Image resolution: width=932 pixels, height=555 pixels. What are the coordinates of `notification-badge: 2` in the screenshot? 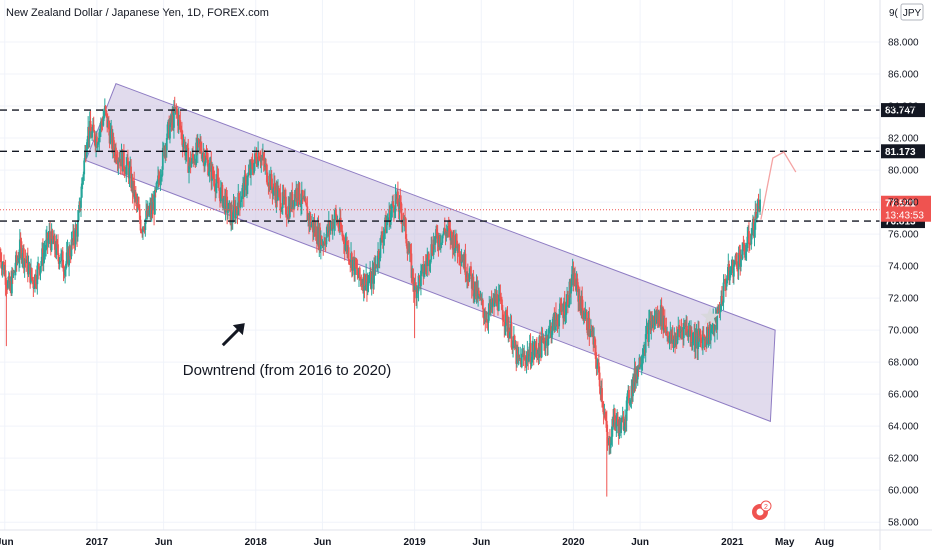 It's located at (762, 510).